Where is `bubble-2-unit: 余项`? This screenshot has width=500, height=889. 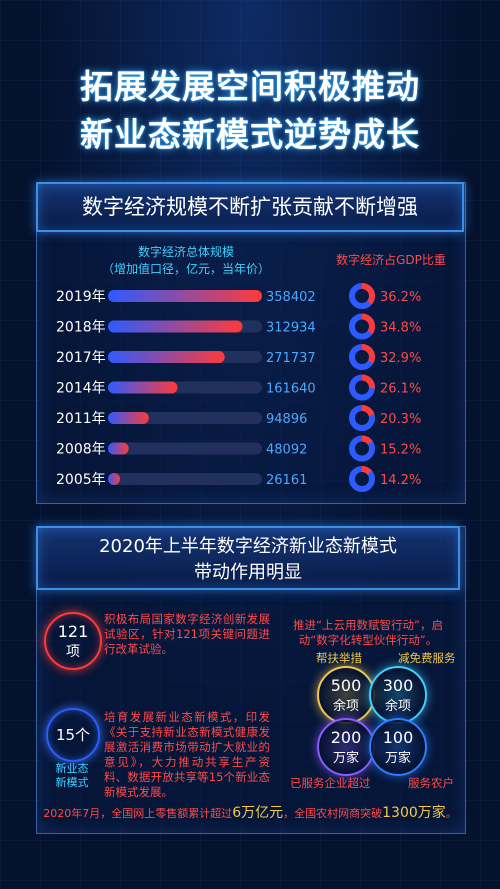
bubble-2-unit: 余项 is located at coordinates (397, 706).